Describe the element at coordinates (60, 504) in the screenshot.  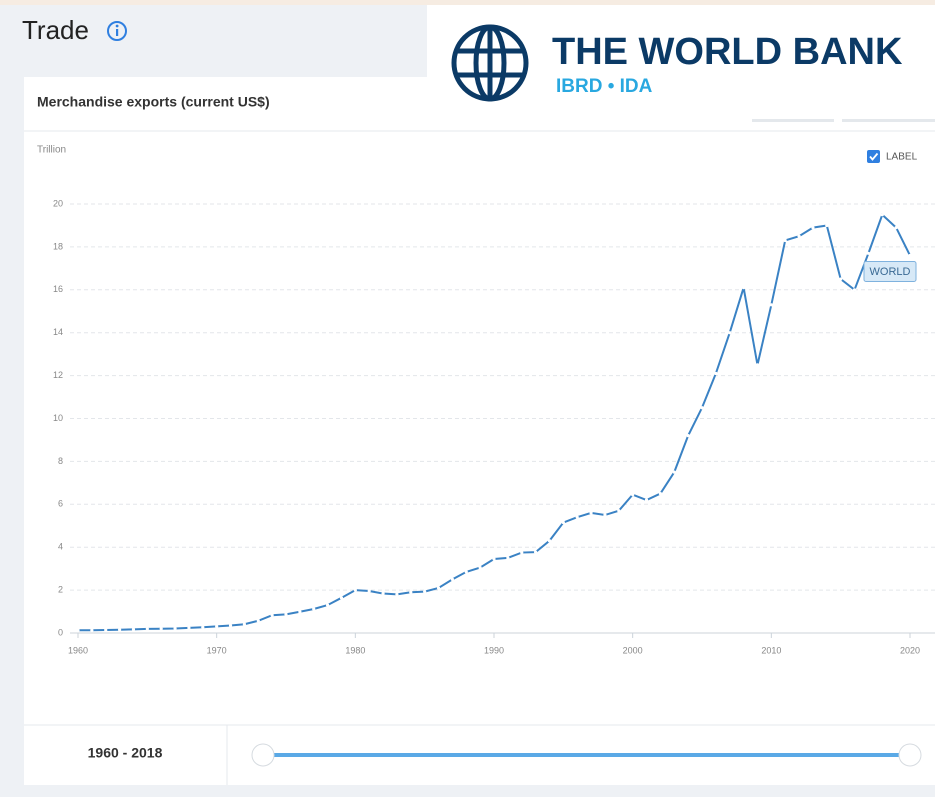
I see `y-tick-label: 6` at that location.